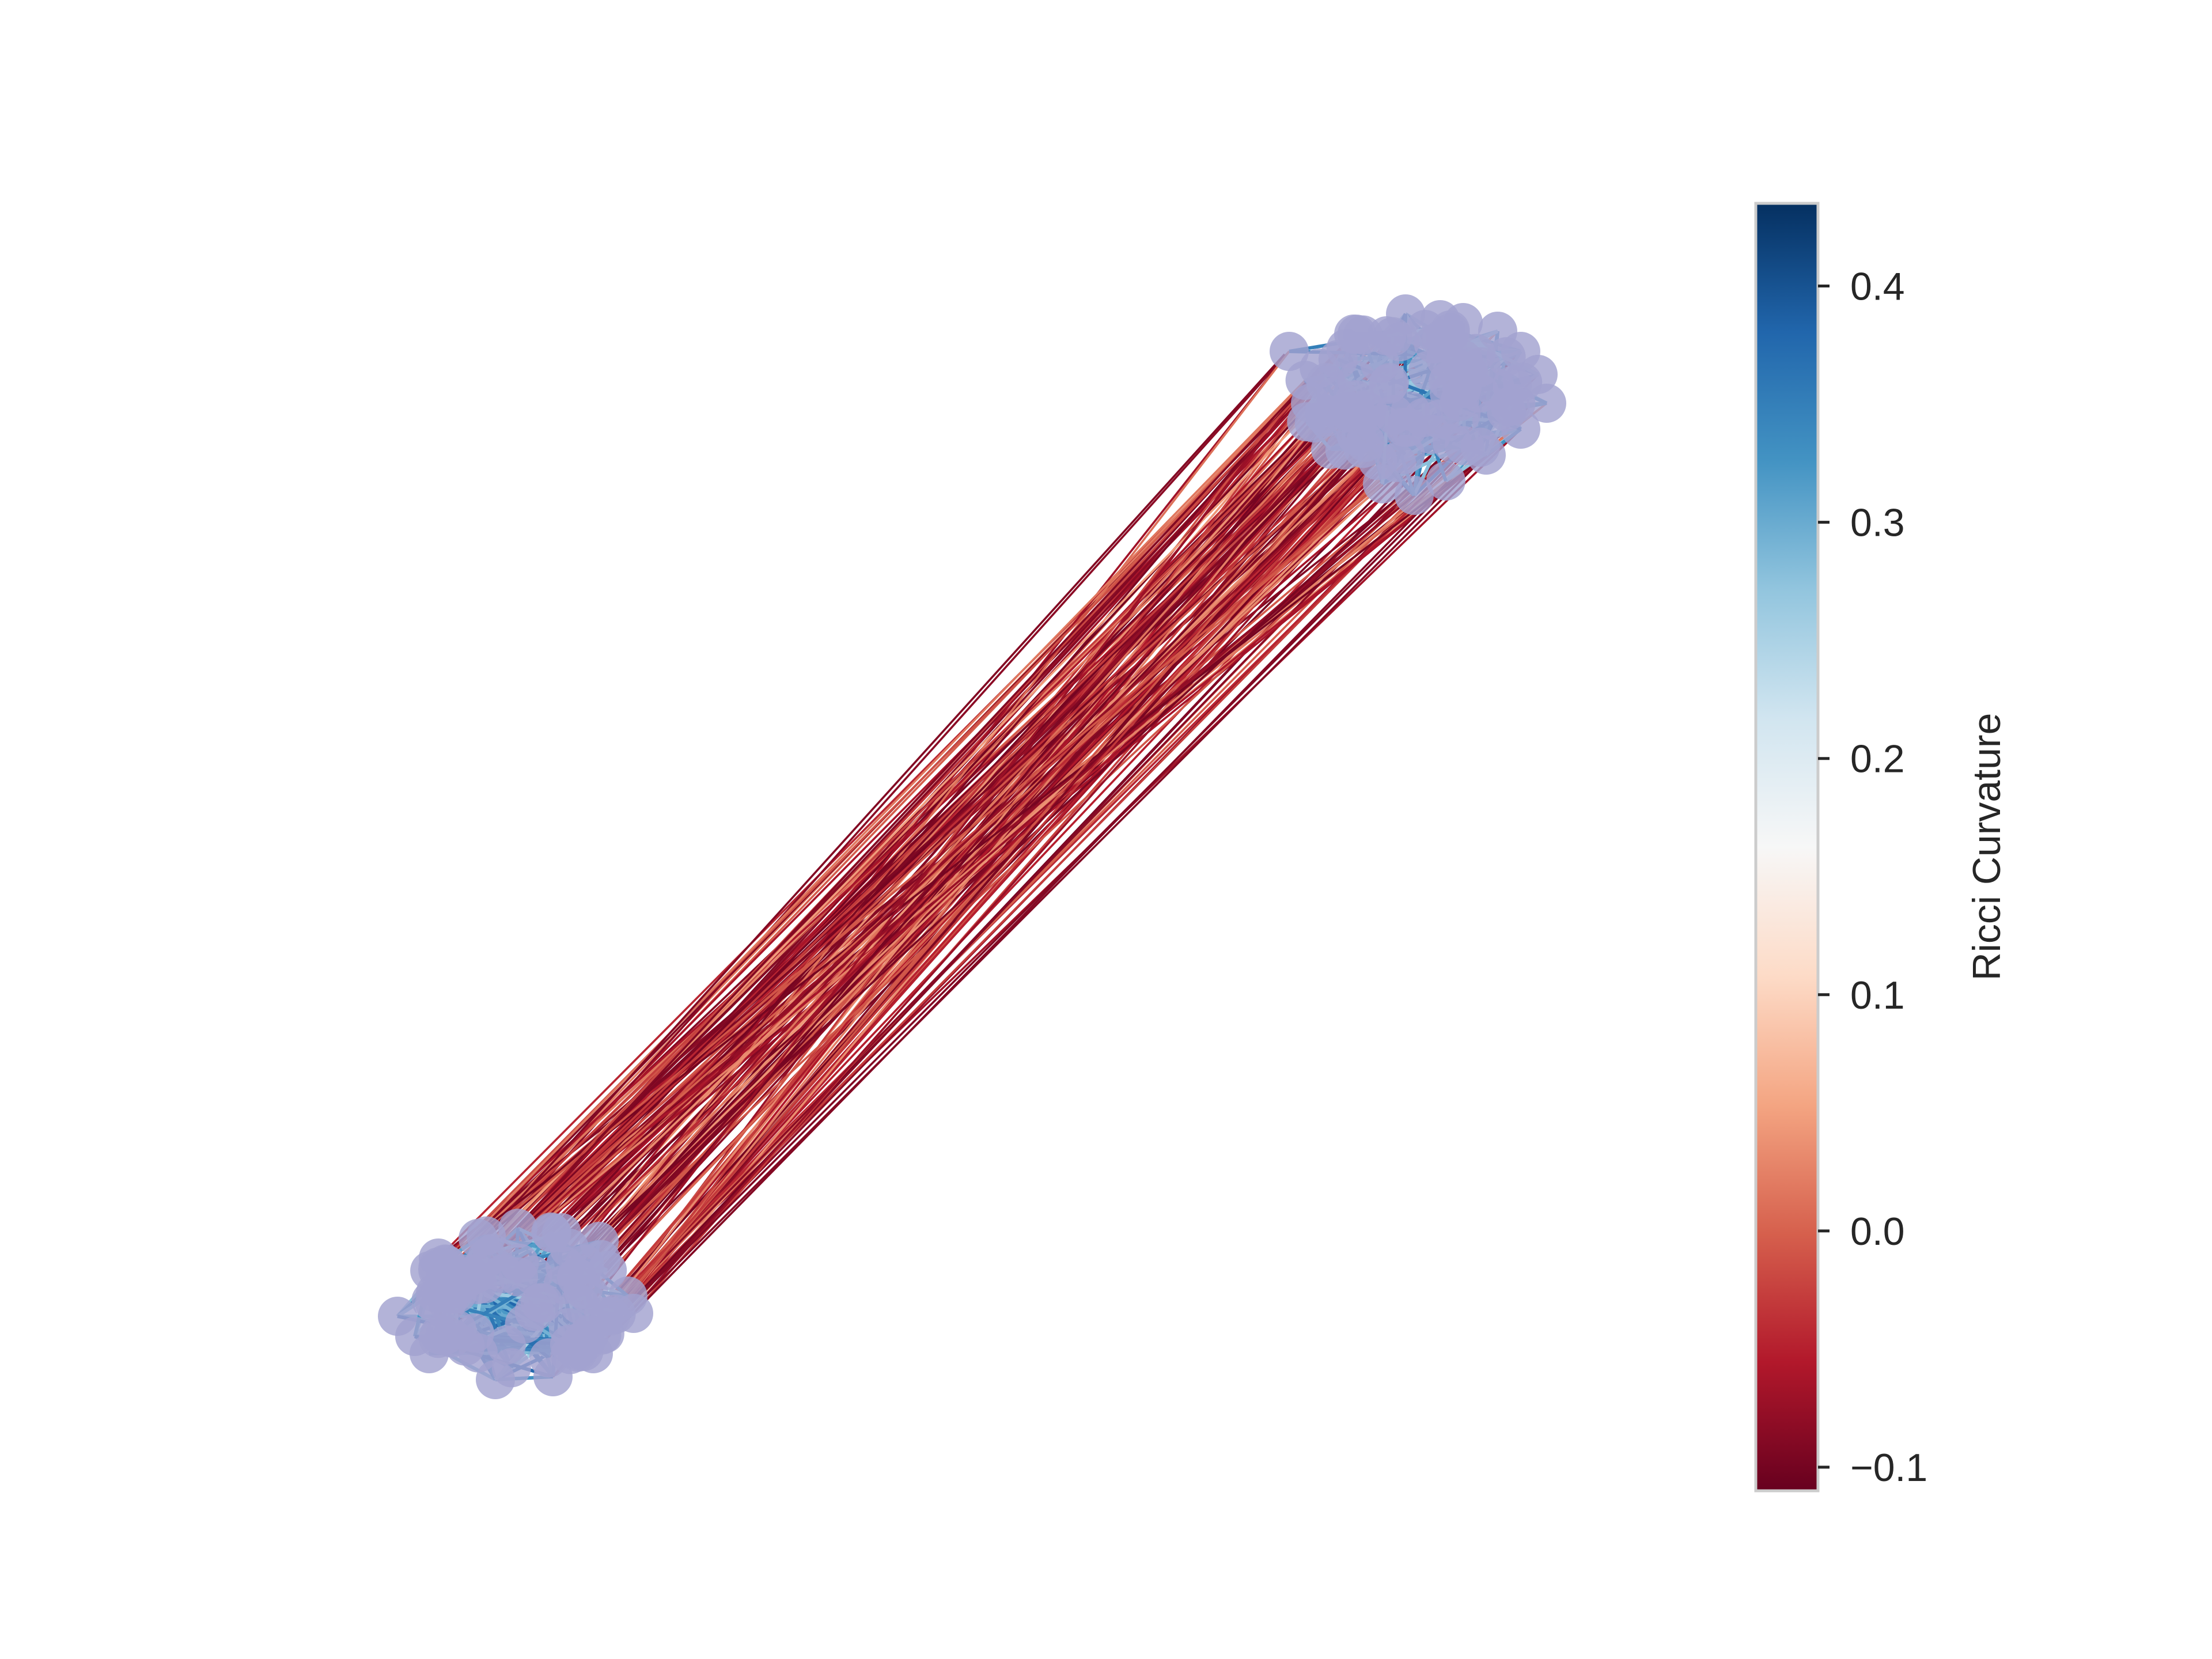 Image resolution: width=2212 pixels, height=1659 pixels. Describe the element at coordinates (1787, 847) in the screenshot. I see `colorbar-gradient` at that location.